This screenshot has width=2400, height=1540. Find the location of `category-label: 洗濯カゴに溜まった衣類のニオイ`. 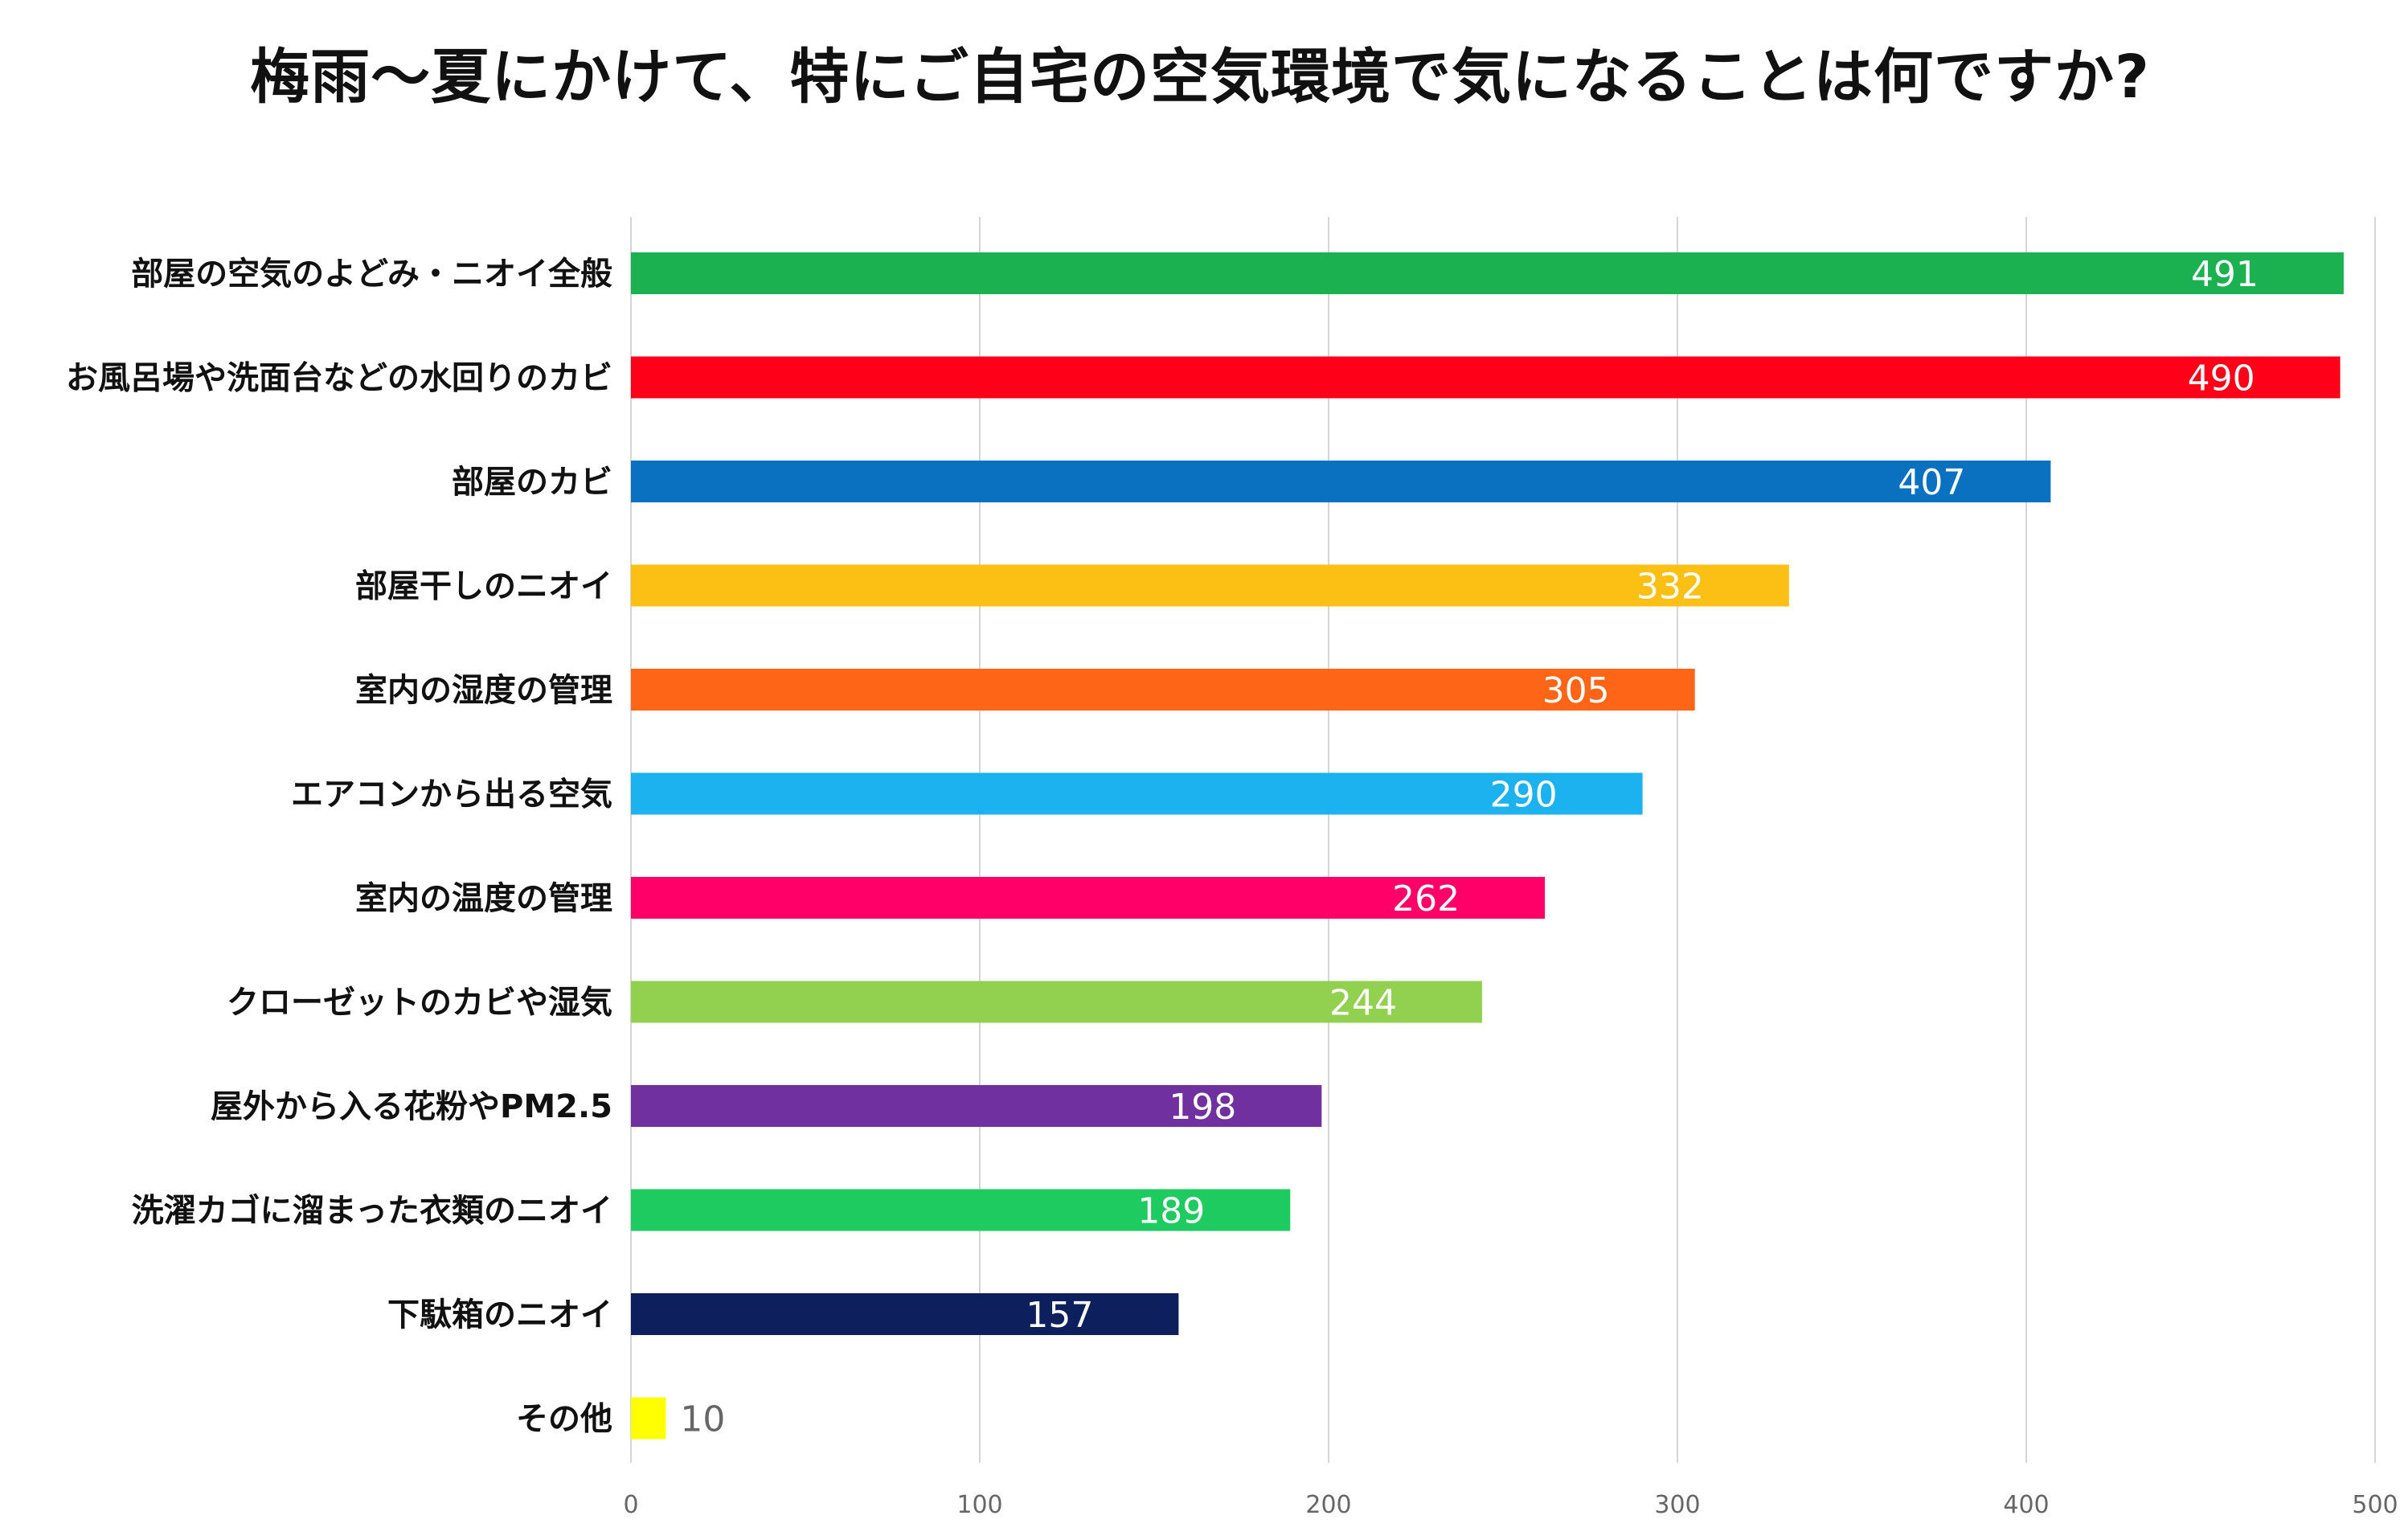

category-label: 洗濯カゴに溜まった衣類のニオイ is located at coordinates (372, 1212).